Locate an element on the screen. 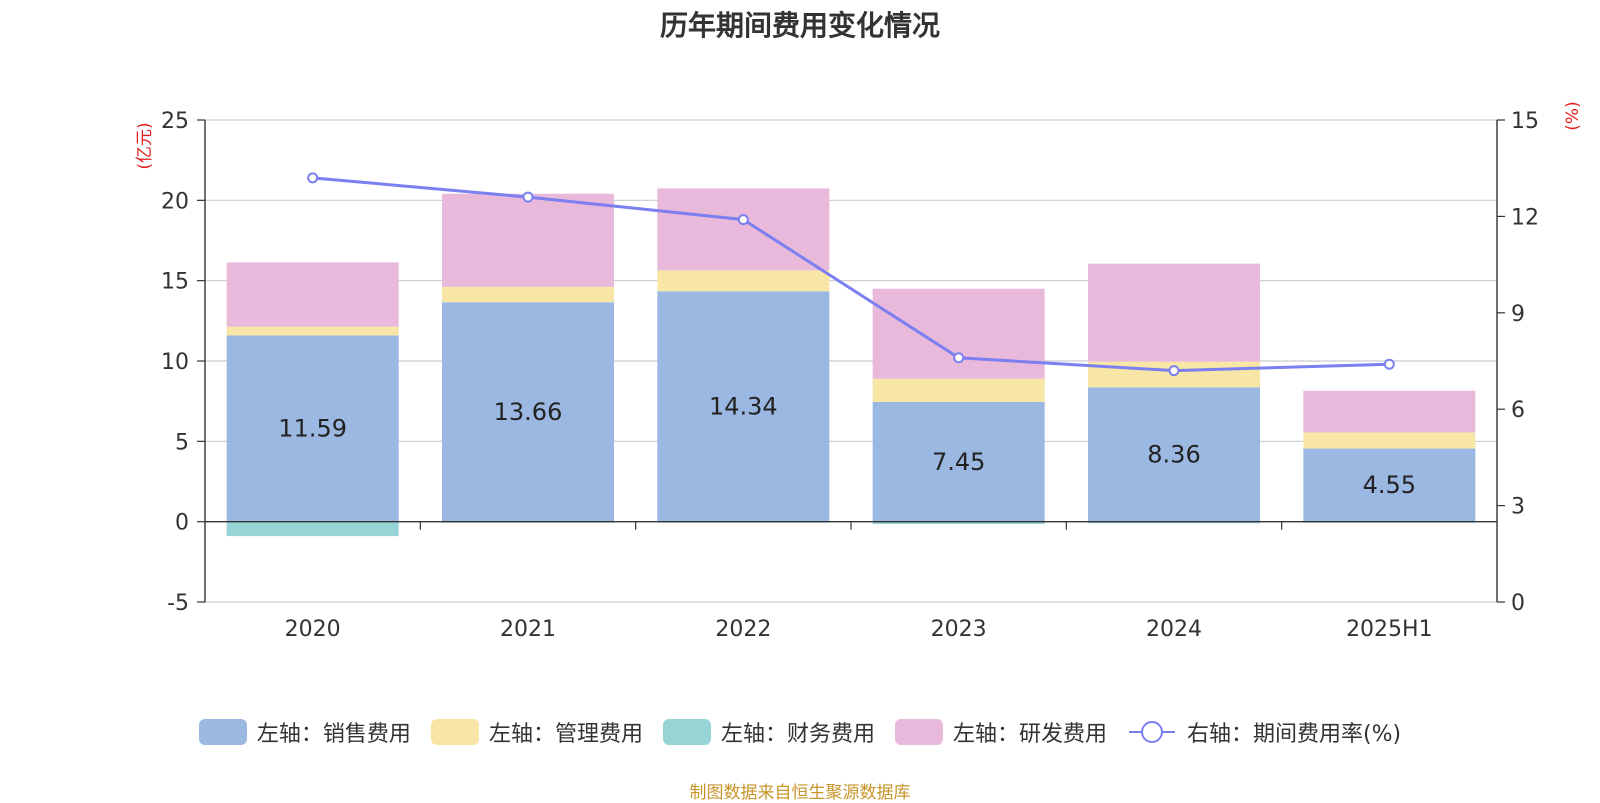  legend-item-expense-rate: 右轴：期间费用率(%) is located at coordinates (1264, 732).